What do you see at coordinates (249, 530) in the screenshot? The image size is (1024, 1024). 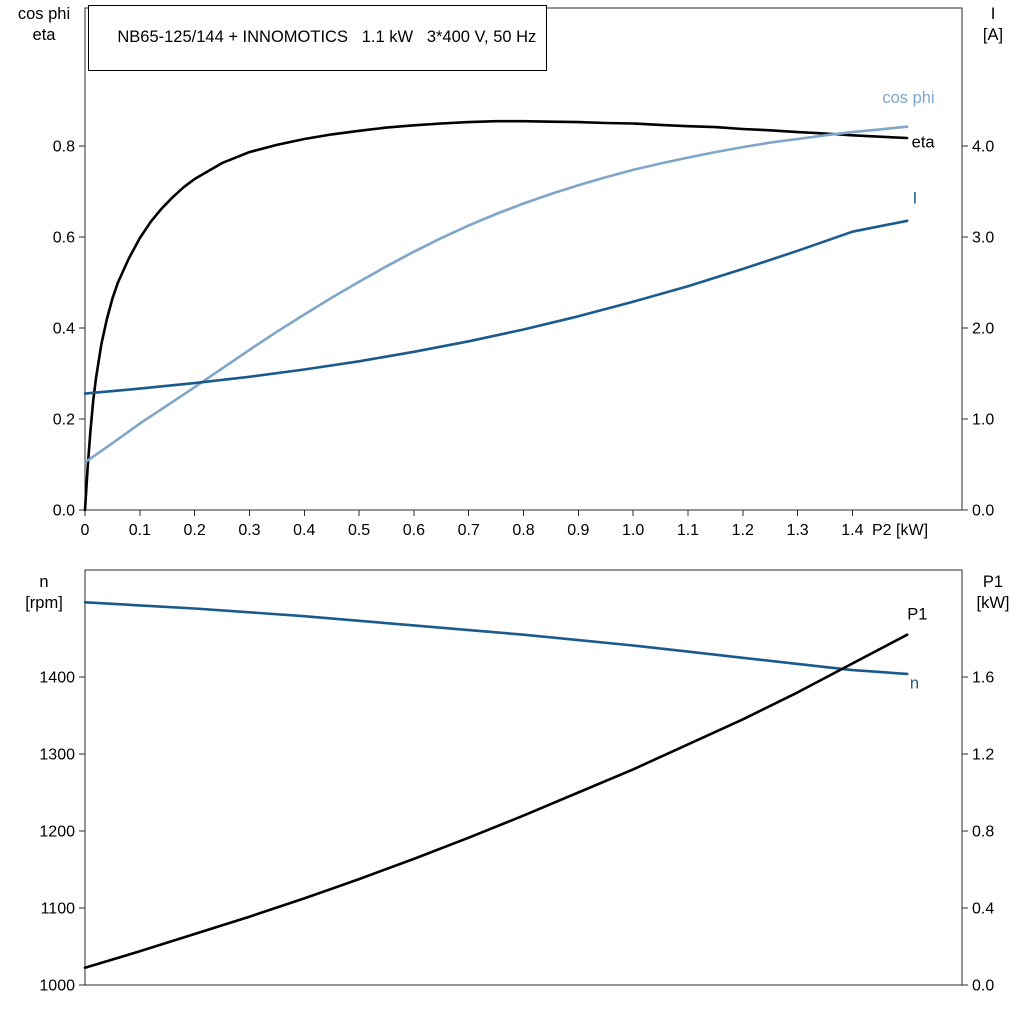 I see `x-axis-tick-label: 0.3` at bounding box center [249, 530].